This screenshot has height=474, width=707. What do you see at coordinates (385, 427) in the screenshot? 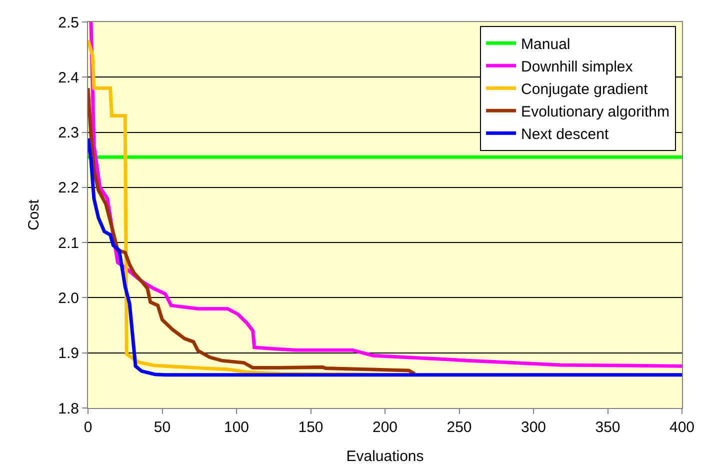
I see `x-tick-label: 200` at bounding box center [385, 427].